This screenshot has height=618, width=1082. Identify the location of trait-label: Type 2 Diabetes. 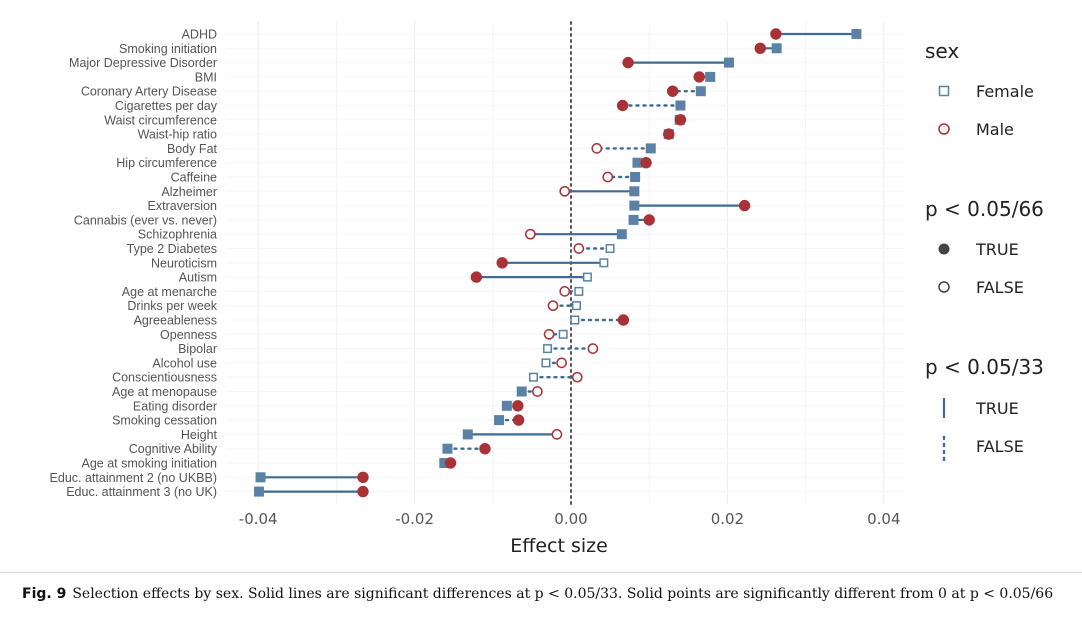
(172, 249).